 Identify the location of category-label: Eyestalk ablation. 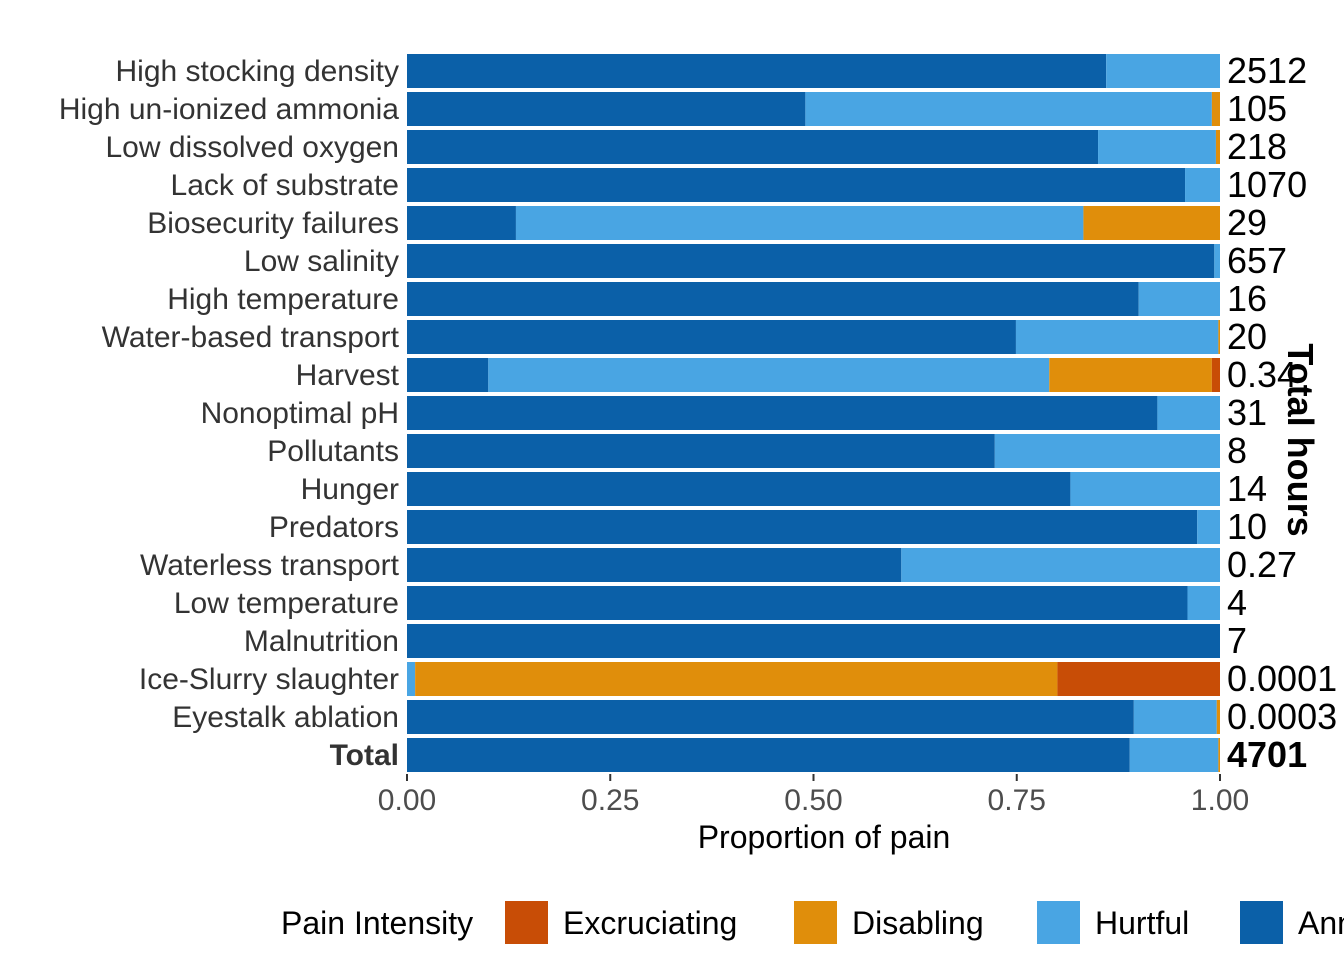
(285, 717).